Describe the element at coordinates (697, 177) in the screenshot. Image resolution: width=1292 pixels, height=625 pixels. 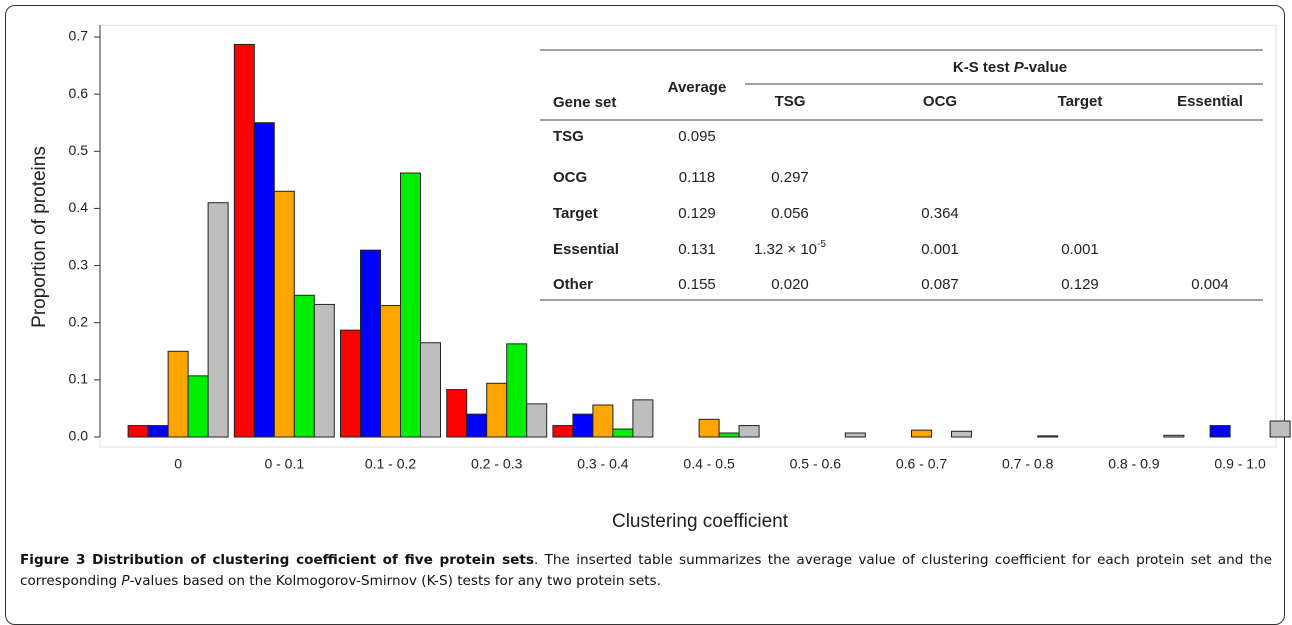
I see `table-cell: 0.118` at that location.